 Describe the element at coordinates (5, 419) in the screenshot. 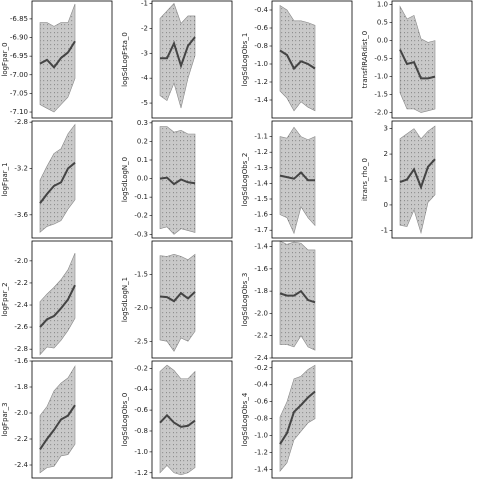

I see `y-axis-label: logFpar_3` at that location.